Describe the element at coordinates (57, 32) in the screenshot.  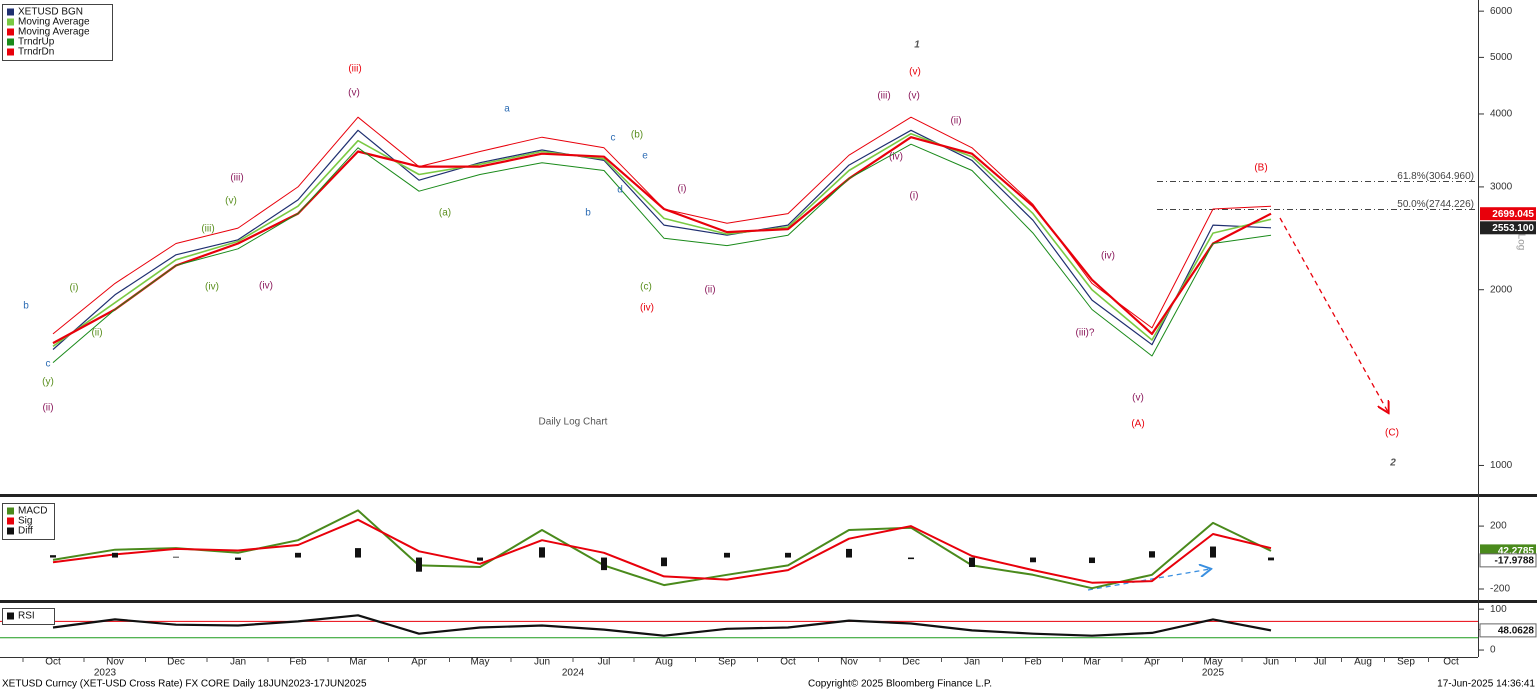
I see `legend-box` at that location.